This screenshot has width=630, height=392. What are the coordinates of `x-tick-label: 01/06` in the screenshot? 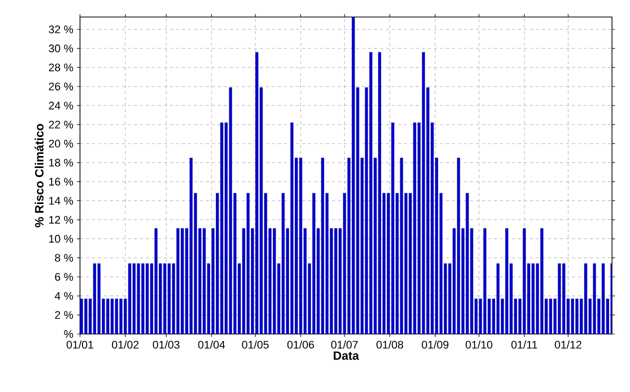 It's located at (300, 344).